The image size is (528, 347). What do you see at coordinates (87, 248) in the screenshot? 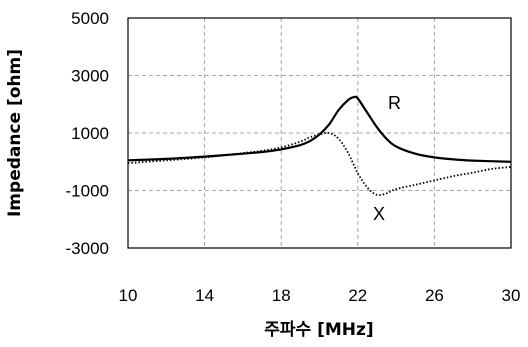
I see `y-tick-label: -3000` at bounding box center [87, 248].